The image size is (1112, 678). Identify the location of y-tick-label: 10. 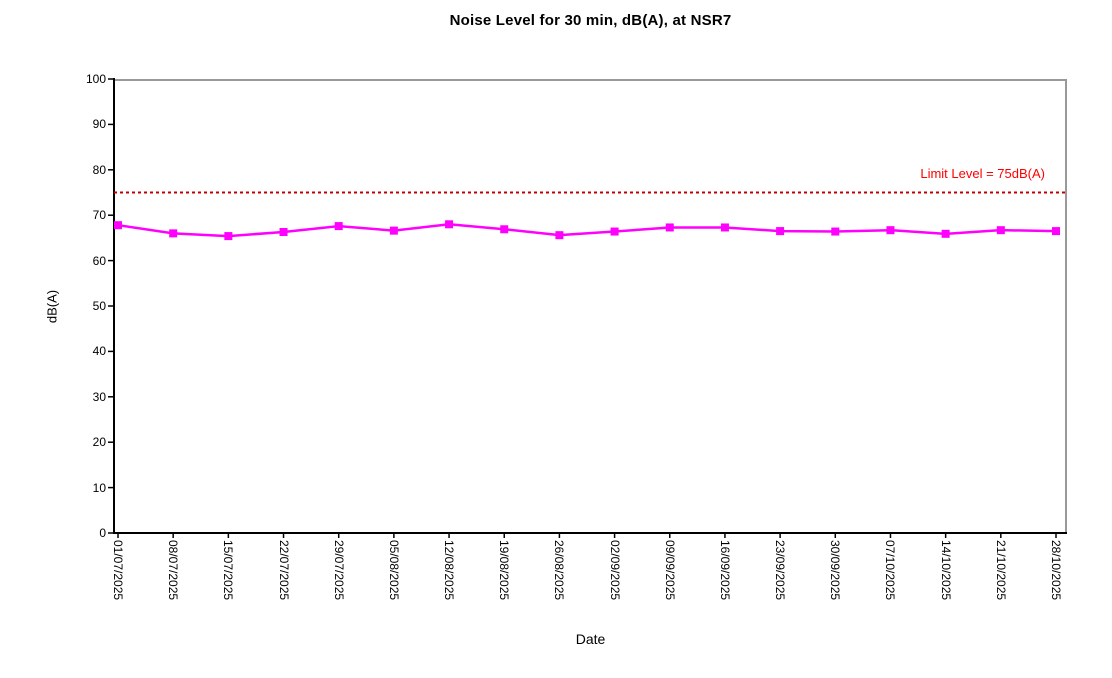
(99, 487).